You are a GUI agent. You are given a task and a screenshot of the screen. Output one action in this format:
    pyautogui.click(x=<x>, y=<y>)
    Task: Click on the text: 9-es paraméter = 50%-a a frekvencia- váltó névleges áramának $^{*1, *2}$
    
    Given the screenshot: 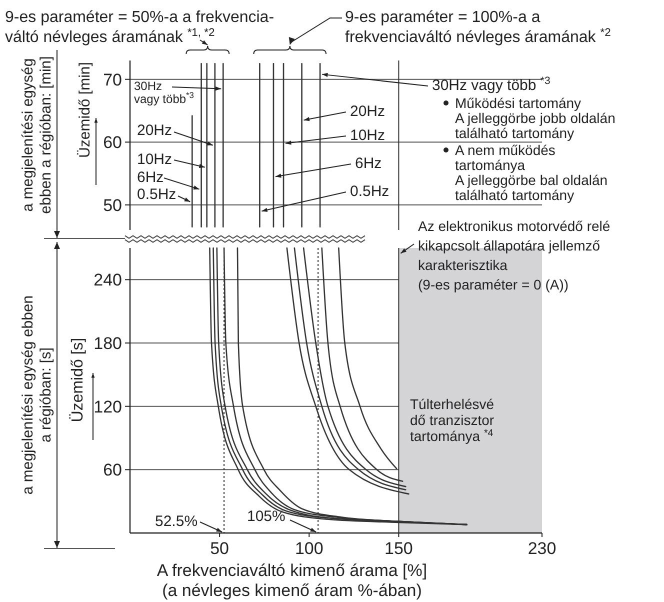 What is the action you would take?
    pyautogui.click(x=139, y=27)
    